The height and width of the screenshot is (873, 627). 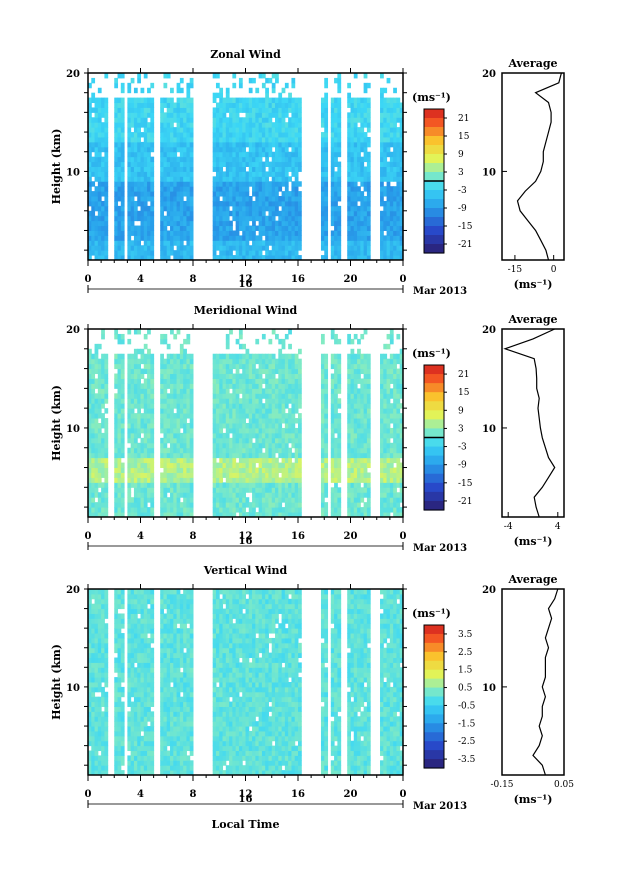 I want to click on profile-x-tick-label: 0, so click(x=554, y=270).